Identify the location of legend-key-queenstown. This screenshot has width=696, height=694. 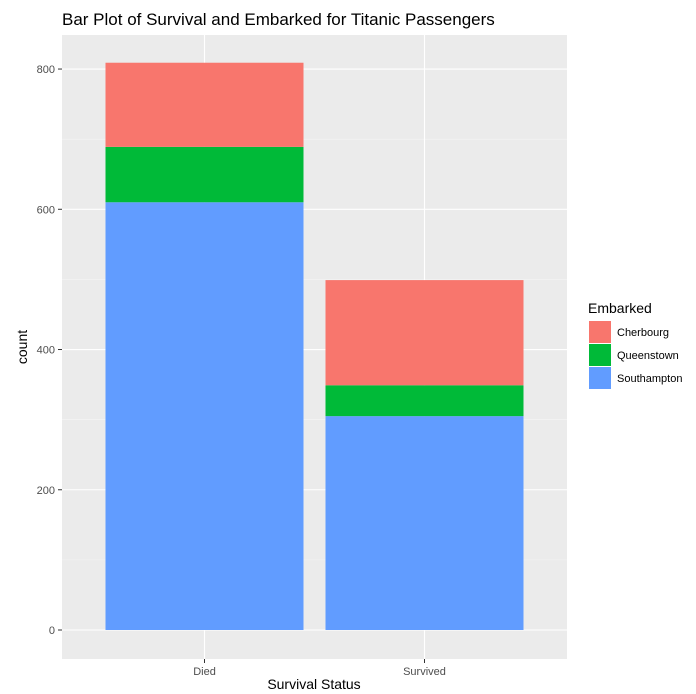
(600, 355).